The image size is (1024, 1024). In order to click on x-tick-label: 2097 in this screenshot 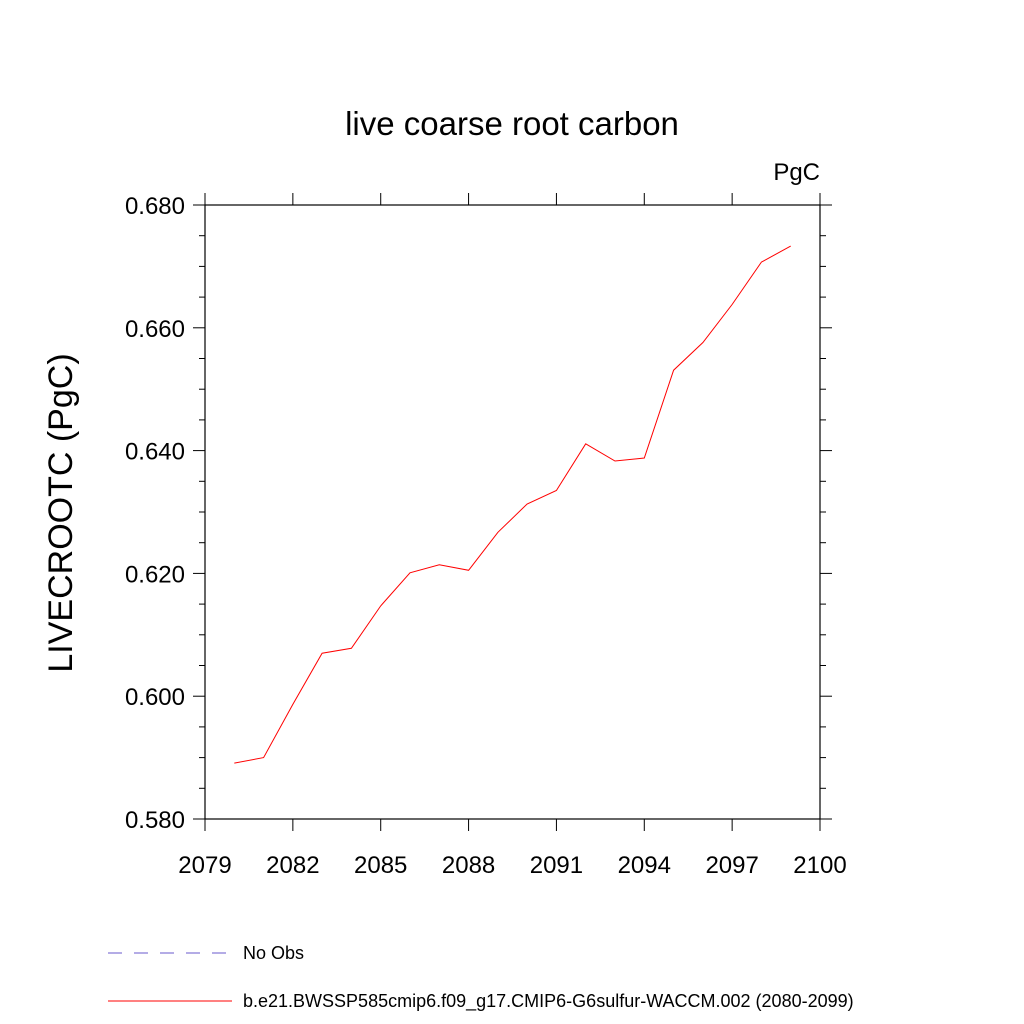, I will do `click(731, 865)`.